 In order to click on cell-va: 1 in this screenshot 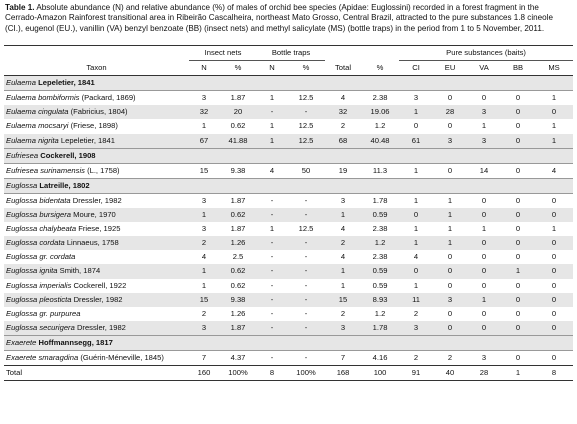, I will do `click(484, 126)`.